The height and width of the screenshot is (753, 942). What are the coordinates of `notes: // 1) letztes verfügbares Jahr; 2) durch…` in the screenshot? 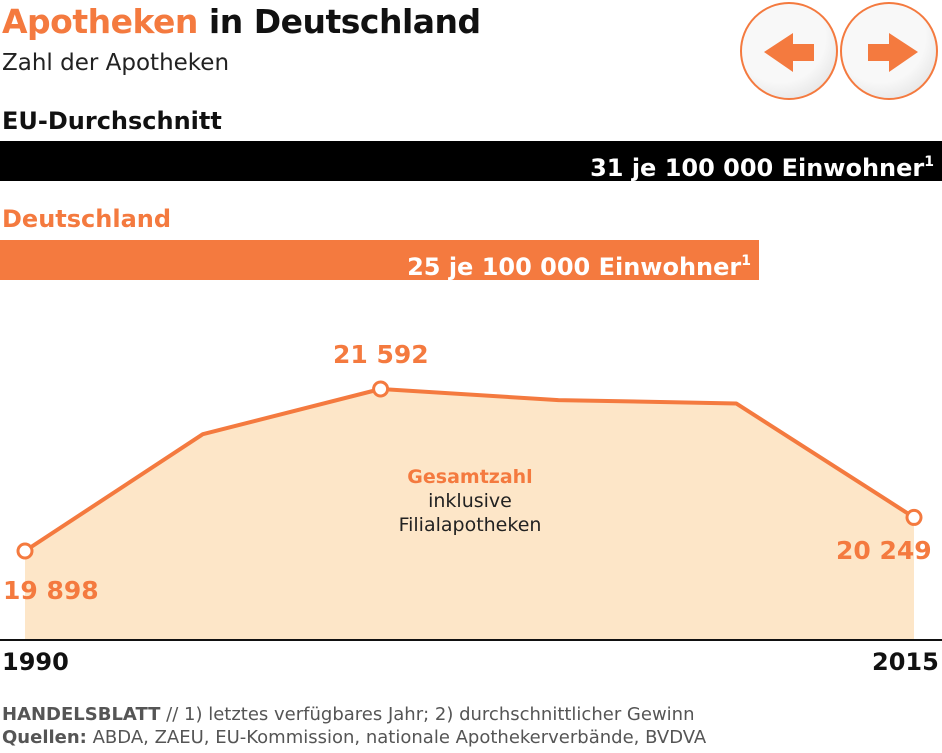 It's located at (427, 714).